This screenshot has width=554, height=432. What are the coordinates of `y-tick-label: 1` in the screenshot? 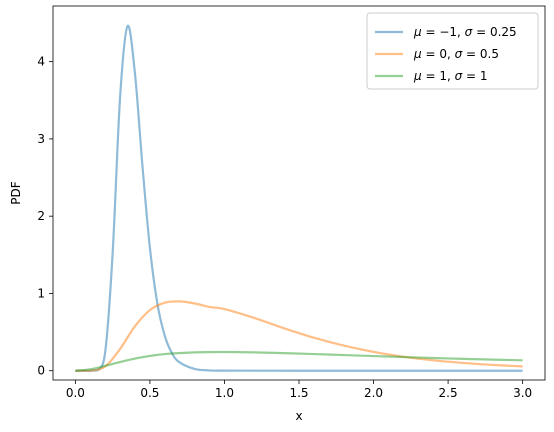 It's located at (41, 293).